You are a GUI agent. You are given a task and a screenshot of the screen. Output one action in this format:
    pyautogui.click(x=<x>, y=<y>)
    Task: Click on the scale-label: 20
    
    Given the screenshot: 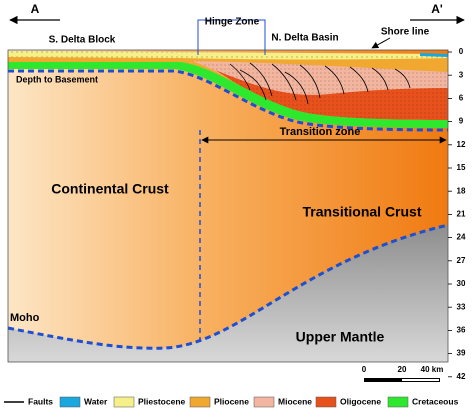 What is the action you would take?
    pyautogui.click(x=402, y=369)
    